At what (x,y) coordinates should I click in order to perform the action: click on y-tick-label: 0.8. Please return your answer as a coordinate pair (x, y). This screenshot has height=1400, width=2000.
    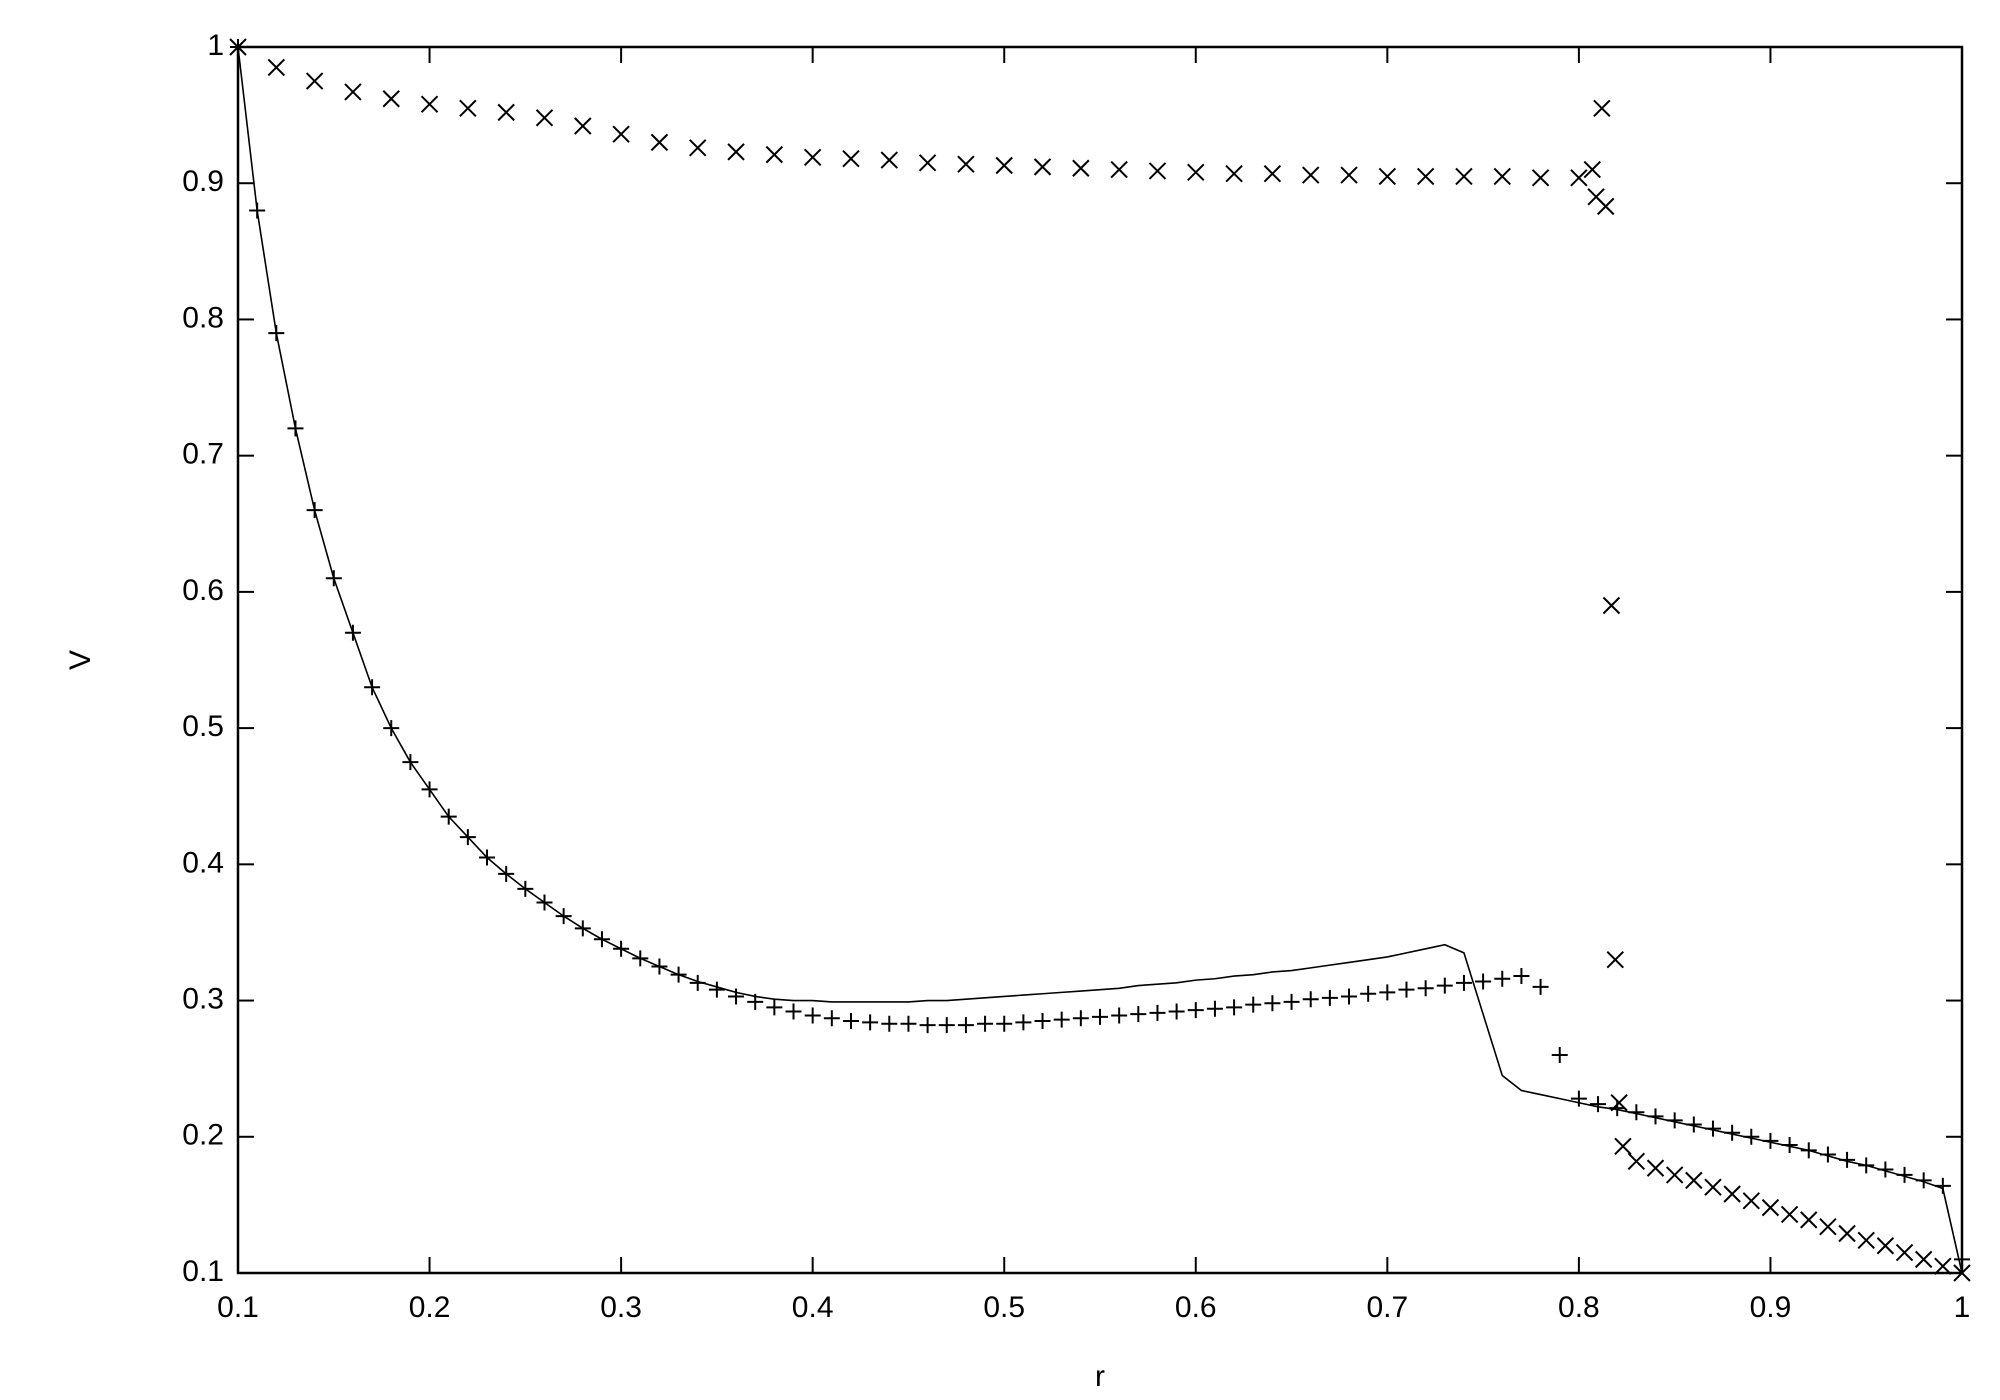
    Looking at the image, I should click on (203, 317).